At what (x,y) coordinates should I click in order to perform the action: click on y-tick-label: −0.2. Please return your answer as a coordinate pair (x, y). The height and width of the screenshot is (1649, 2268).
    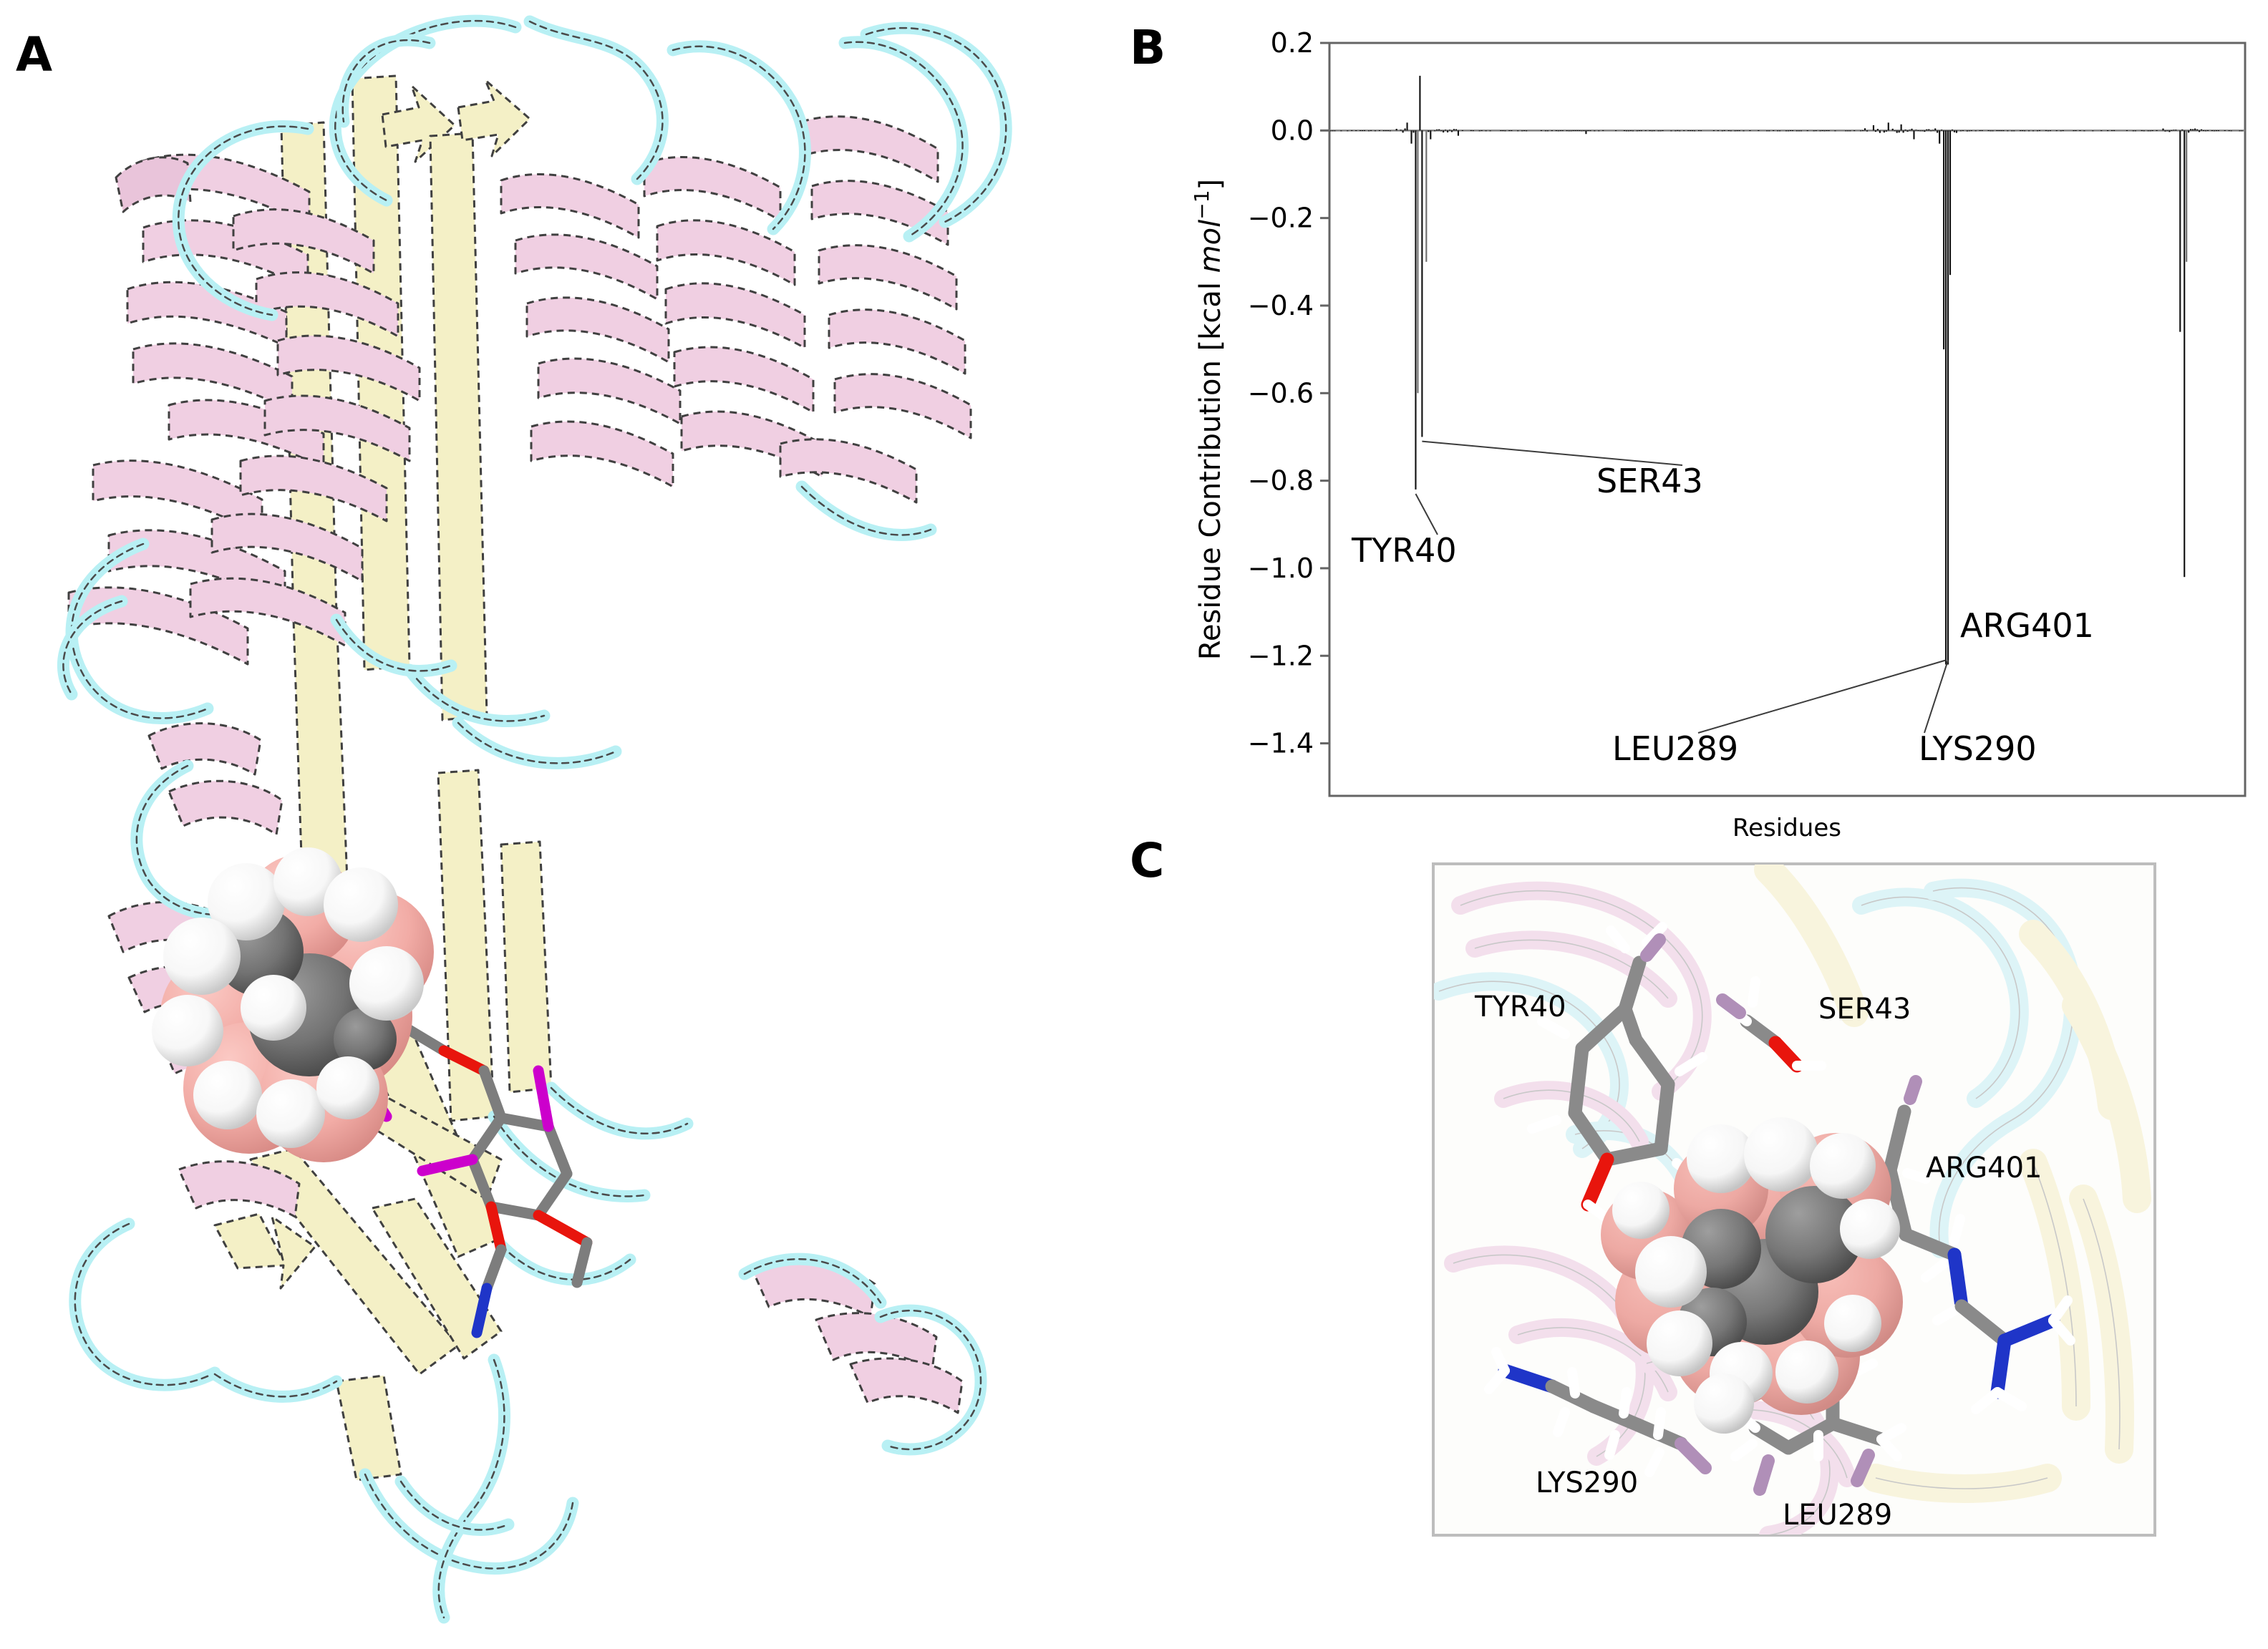
    Looking at the image, I should click on (1281, 218).